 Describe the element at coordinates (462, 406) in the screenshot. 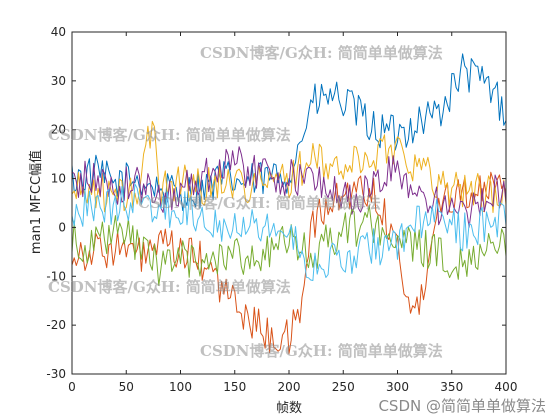

I see `footer-watermark: CSDN @简简单单做算法` at that location.